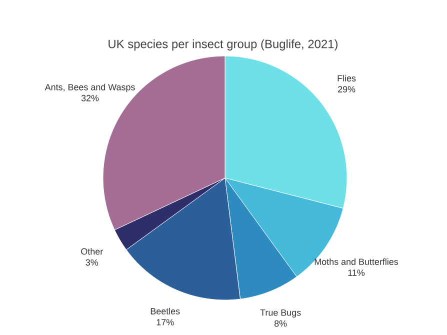 This screenshot has width=447, height=335. I want to click on slice-label: Moths and Butterflies, so click(356, 261).